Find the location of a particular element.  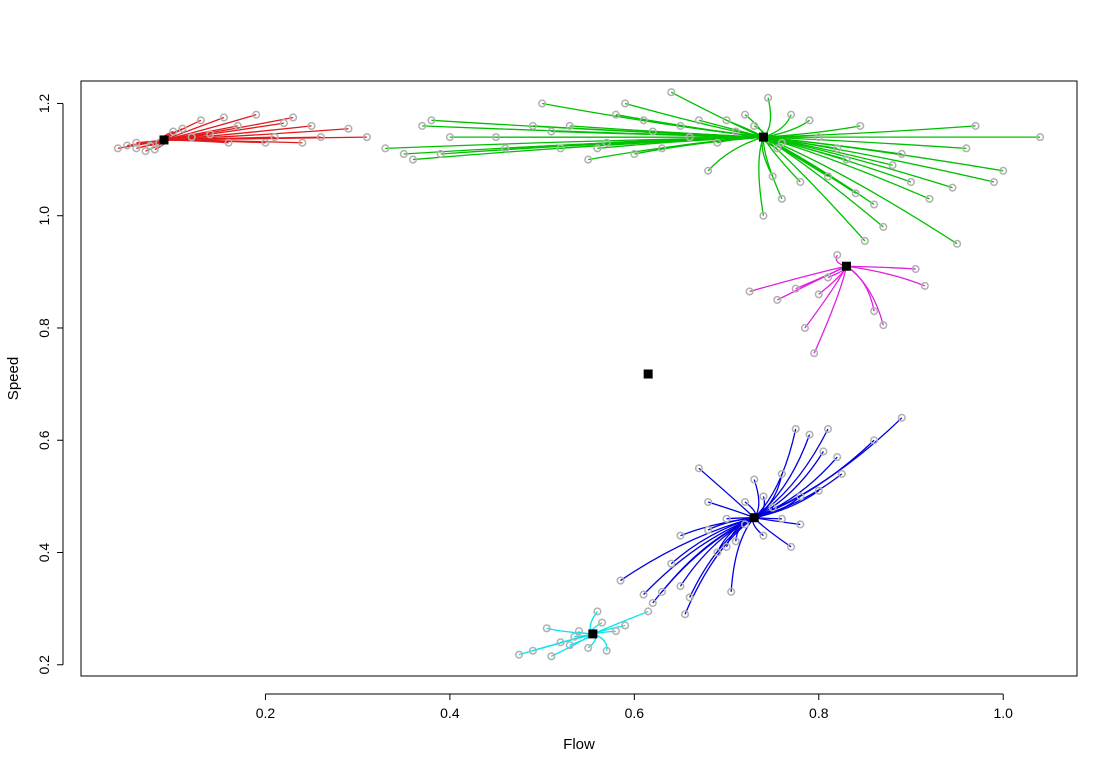

y-tick-label: 0.4 is located at coordinates (44, 553).